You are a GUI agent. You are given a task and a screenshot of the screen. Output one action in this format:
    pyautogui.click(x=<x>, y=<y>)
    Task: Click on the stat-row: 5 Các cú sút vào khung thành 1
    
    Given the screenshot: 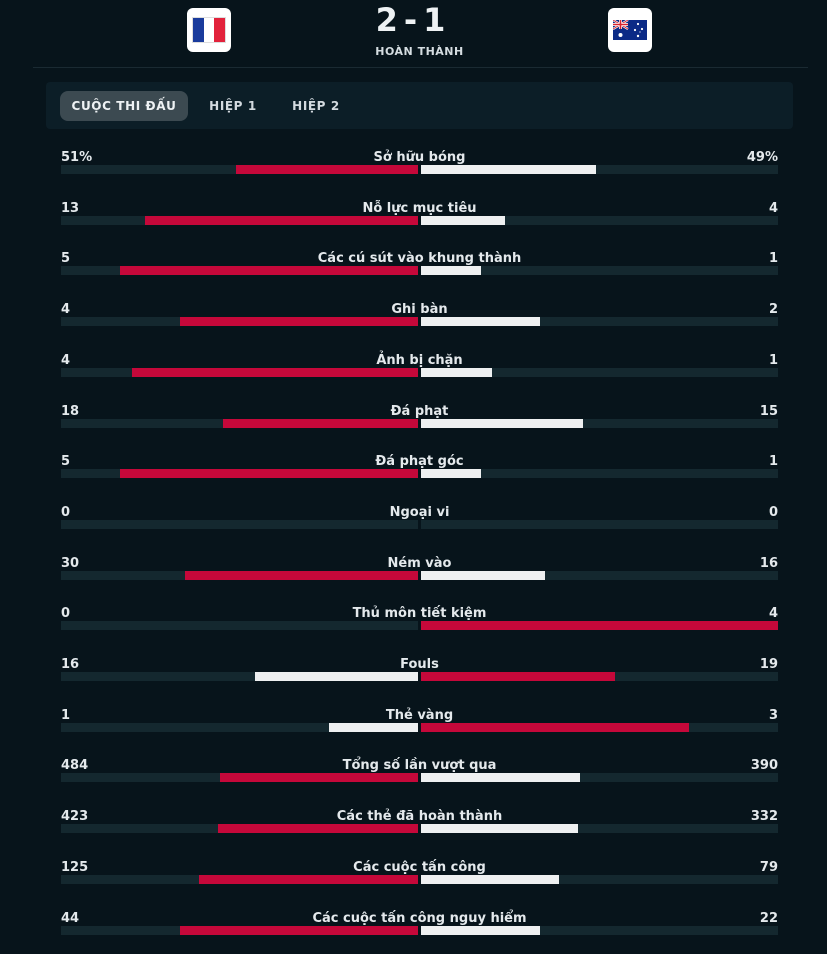 What is the action you would take?
    pyautogui.click(x=419, y=271)
    